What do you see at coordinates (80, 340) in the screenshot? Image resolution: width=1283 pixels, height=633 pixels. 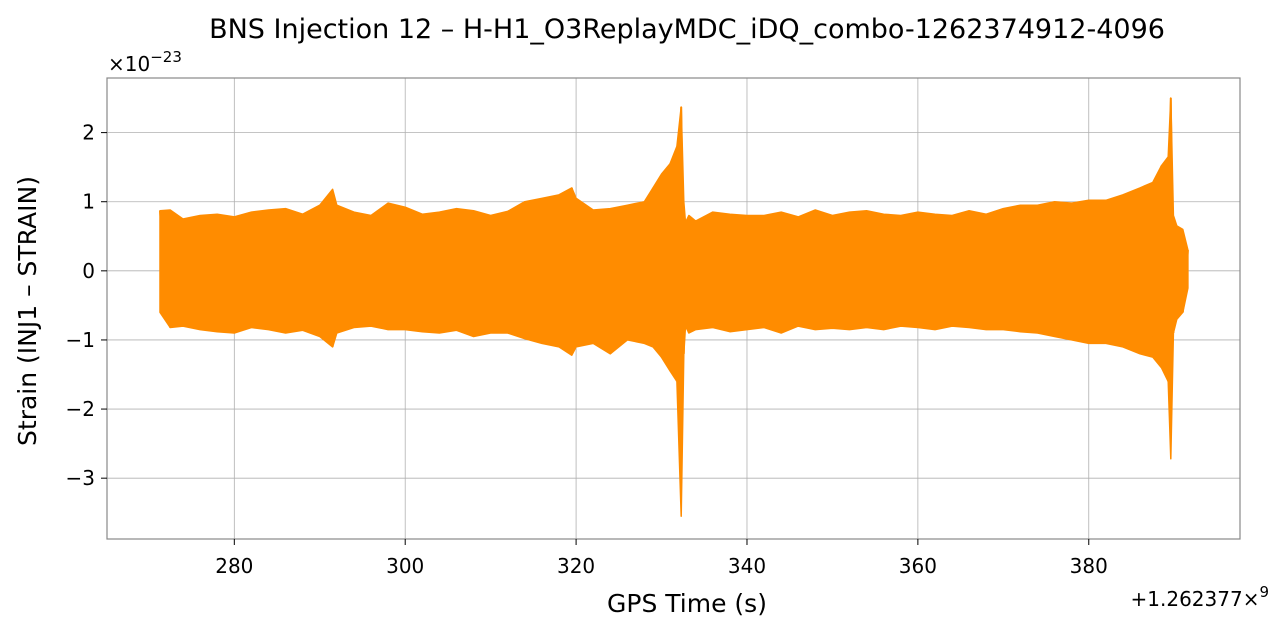 I see `y-tick-label: −1` at bounding box center [80, 340].